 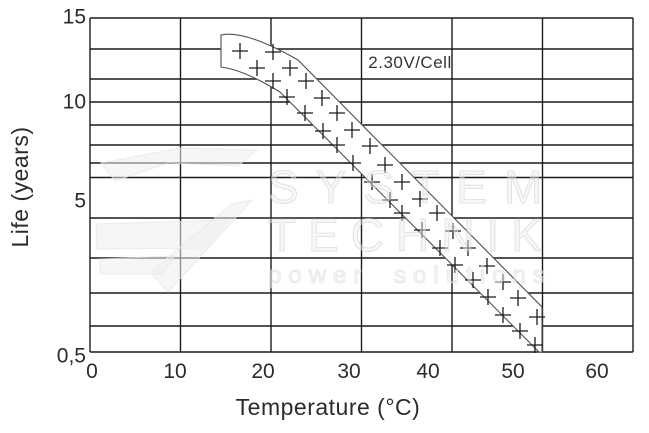 What do you see at coordinates (174, 371) in the screenshot?
I see `x-tick-label: 10` at bounding box center [174, 371].